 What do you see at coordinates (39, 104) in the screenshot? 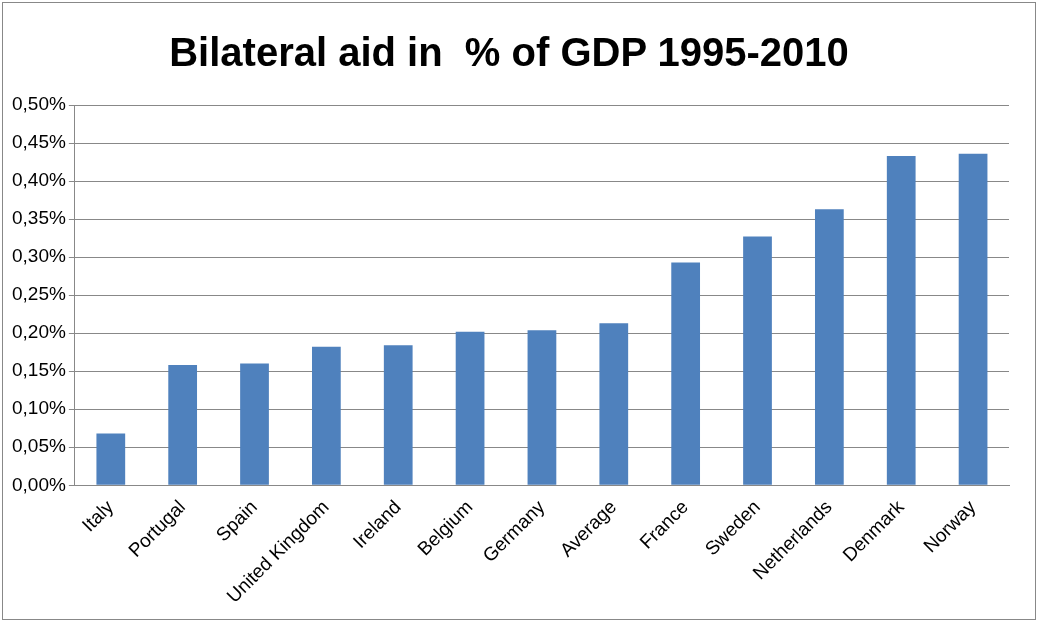
I see `y-tick-label: 0,50%` at bounding box center [39, 104].